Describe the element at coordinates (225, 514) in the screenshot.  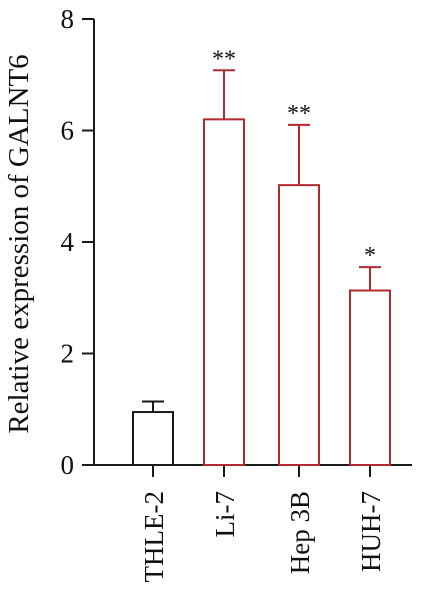
I see `x-tick-label: Li-7` at that location.